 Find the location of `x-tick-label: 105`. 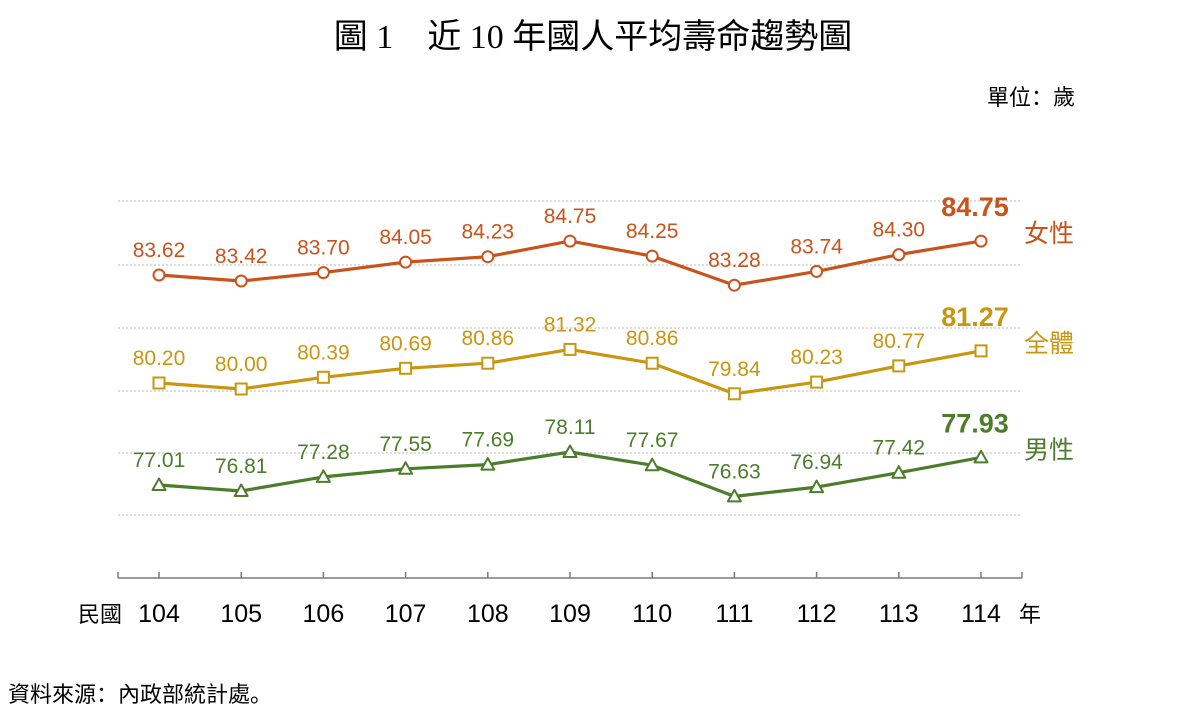

x-tick-label: 105 is located at coordinates (241, 614).